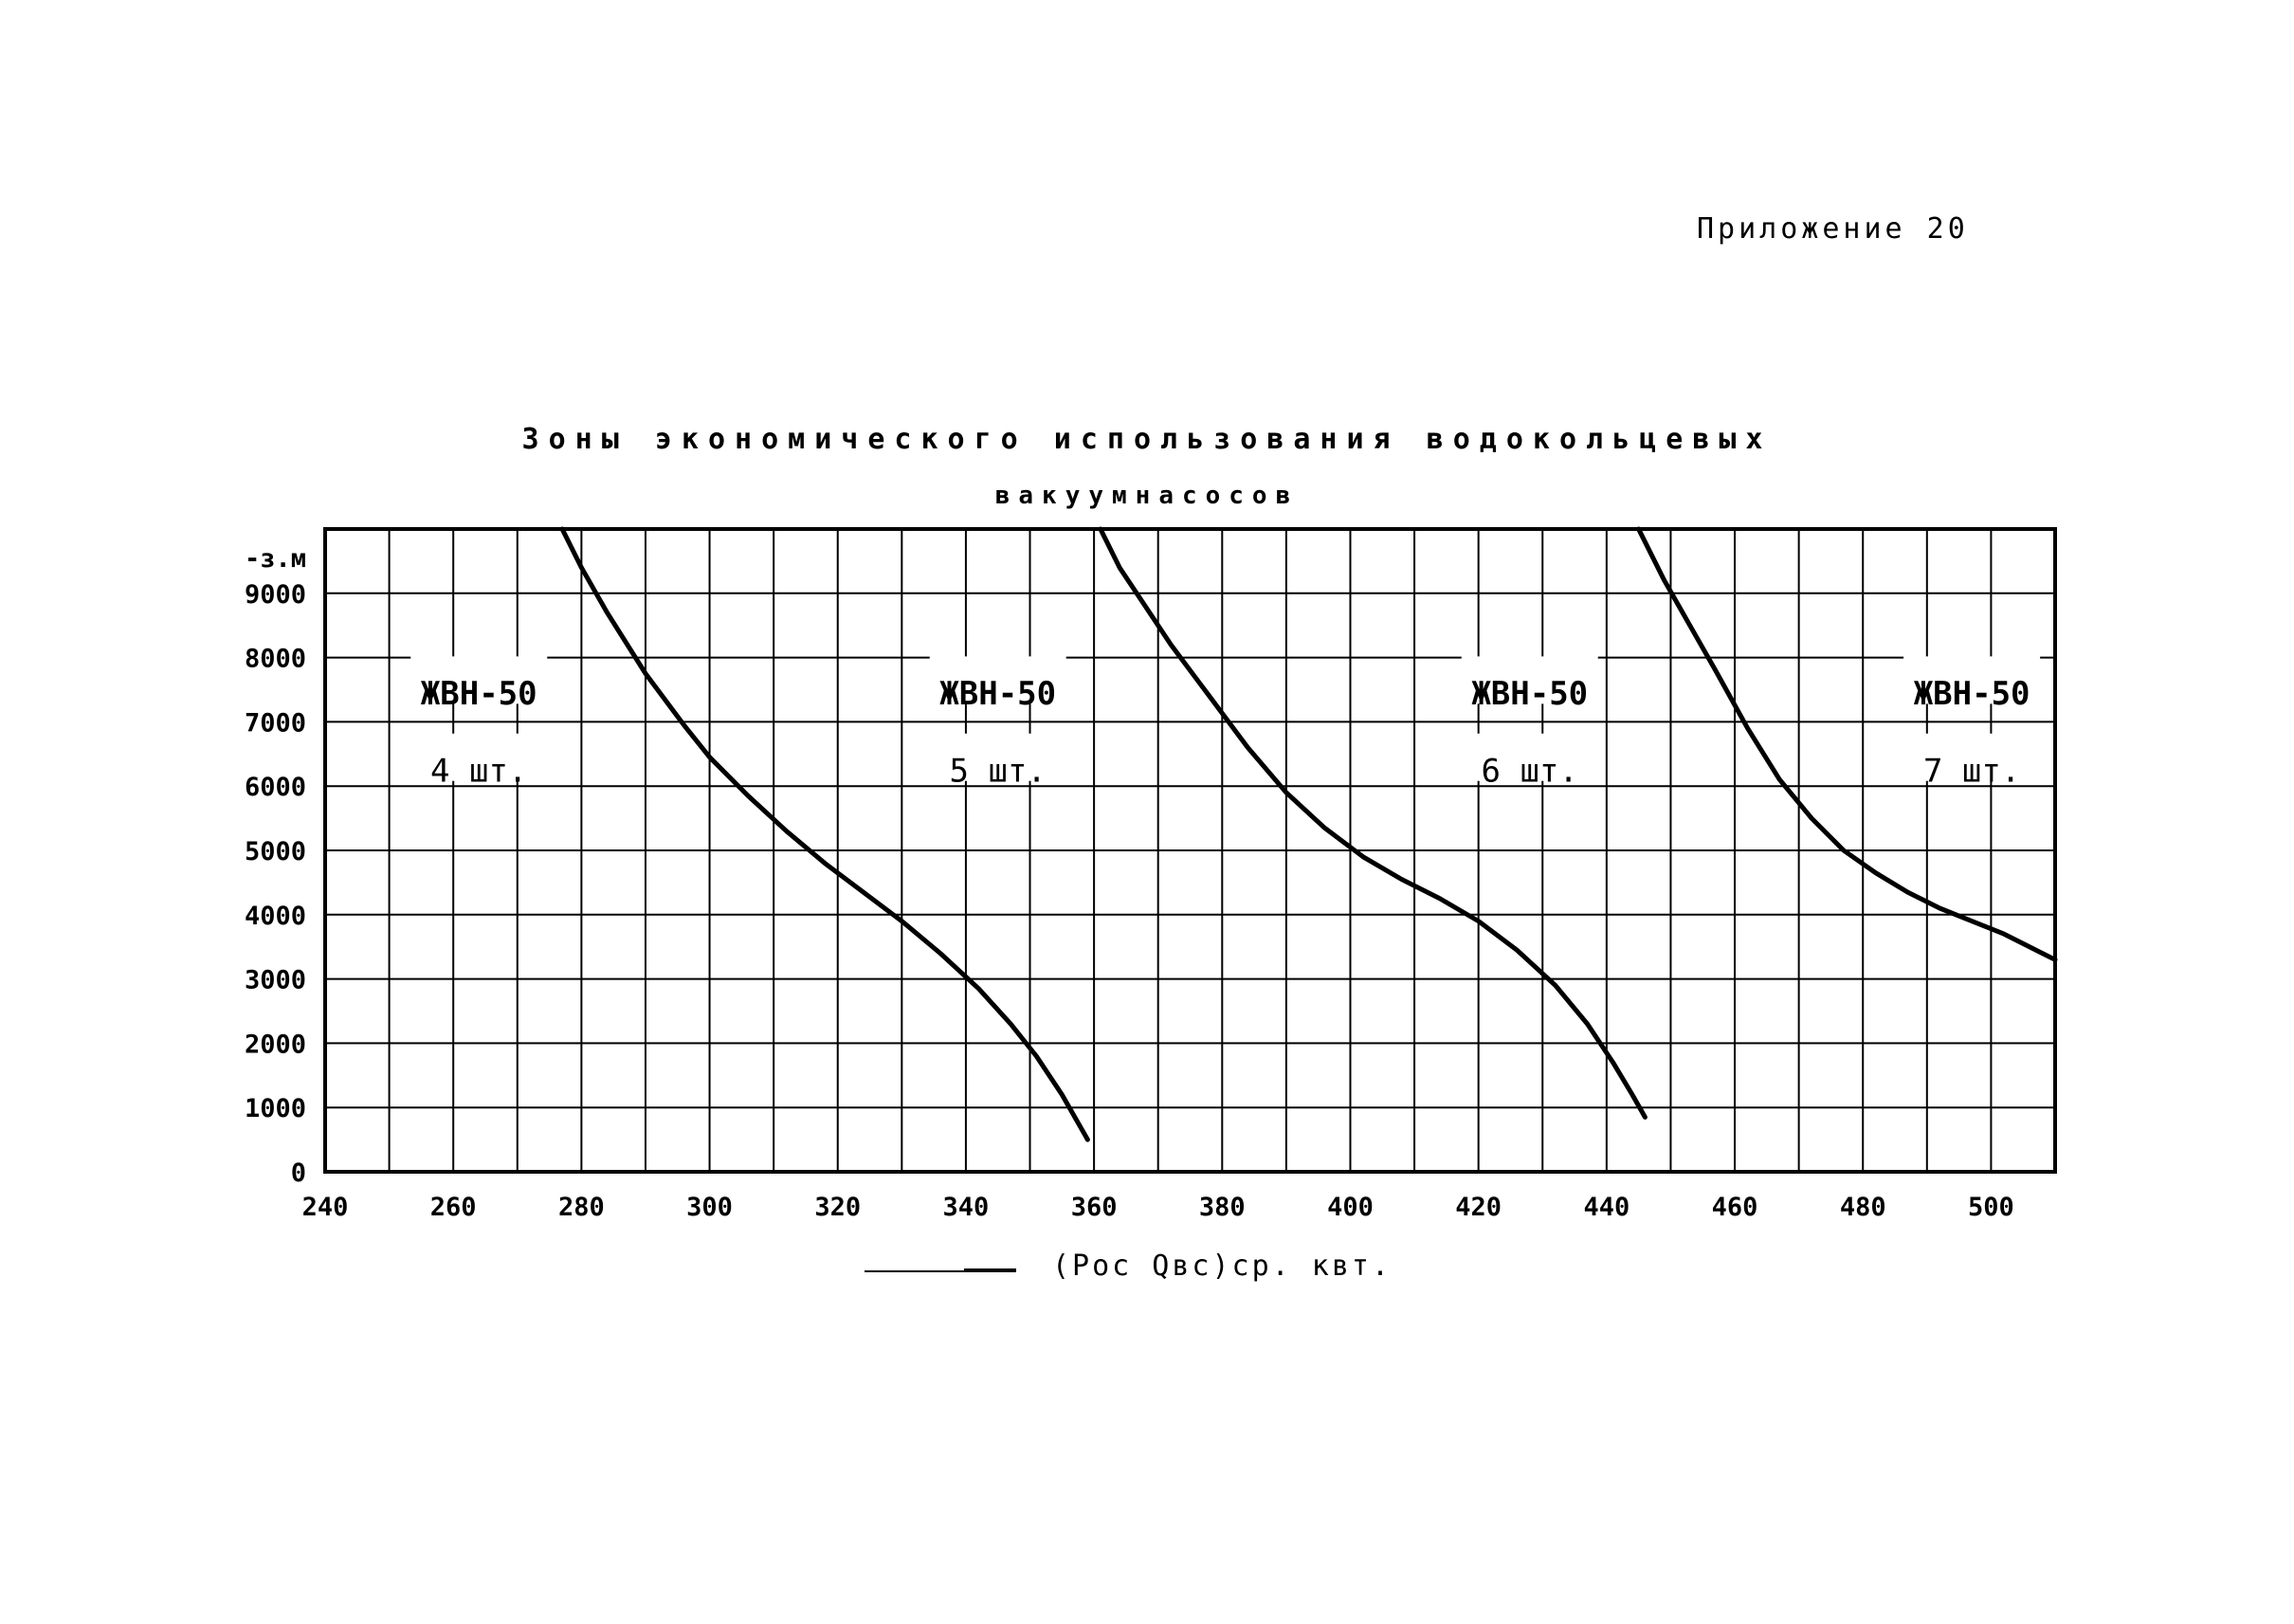 The image size is (2294, 1624). What do you see at coordinates (966, 1207) in the screenshot?
I see `x-tick-label: 340` at bounding box center [966, 1207].